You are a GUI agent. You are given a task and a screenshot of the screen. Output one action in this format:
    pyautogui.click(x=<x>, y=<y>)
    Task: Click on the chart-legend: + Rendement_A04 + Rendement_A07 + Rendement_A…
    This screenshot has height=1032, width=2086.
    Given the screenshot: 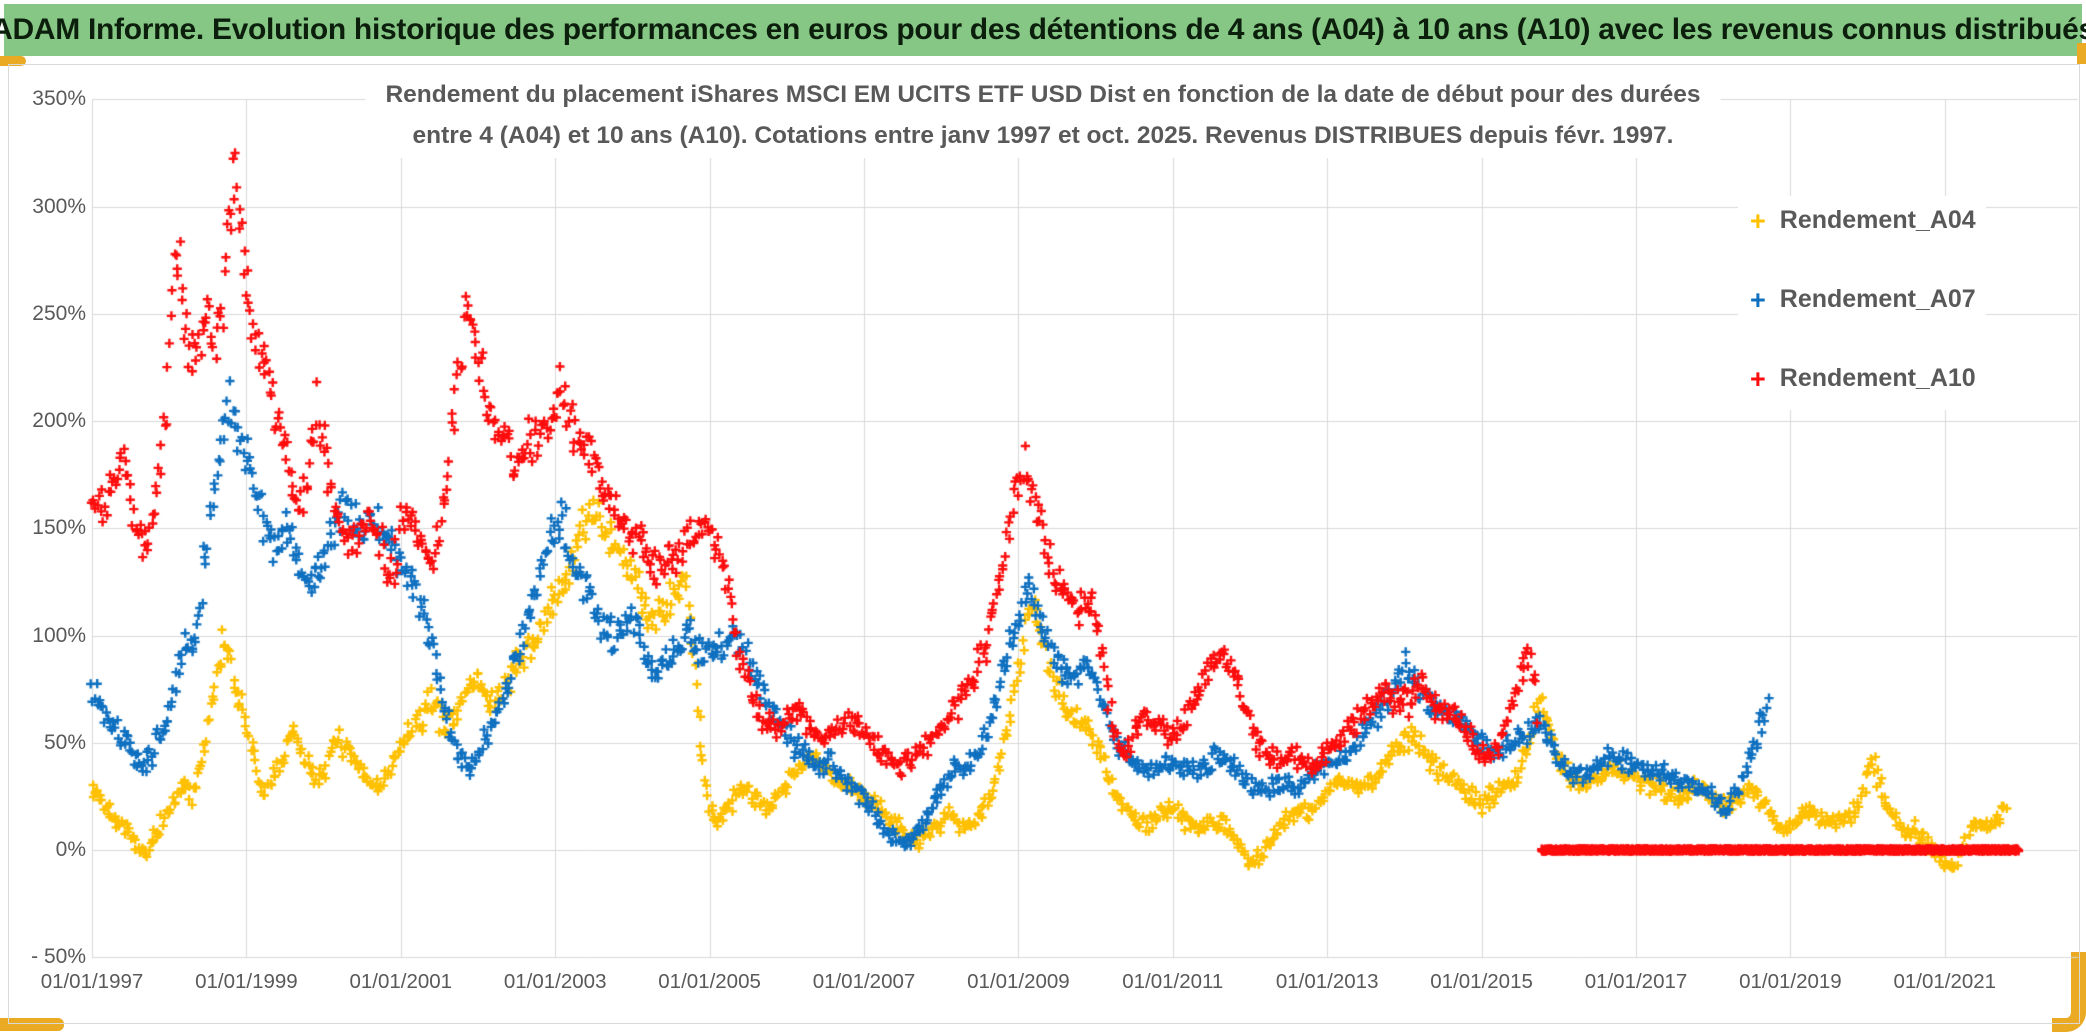 What is the action you would take?
    pyautogui.click(x=1862, y=303)
    